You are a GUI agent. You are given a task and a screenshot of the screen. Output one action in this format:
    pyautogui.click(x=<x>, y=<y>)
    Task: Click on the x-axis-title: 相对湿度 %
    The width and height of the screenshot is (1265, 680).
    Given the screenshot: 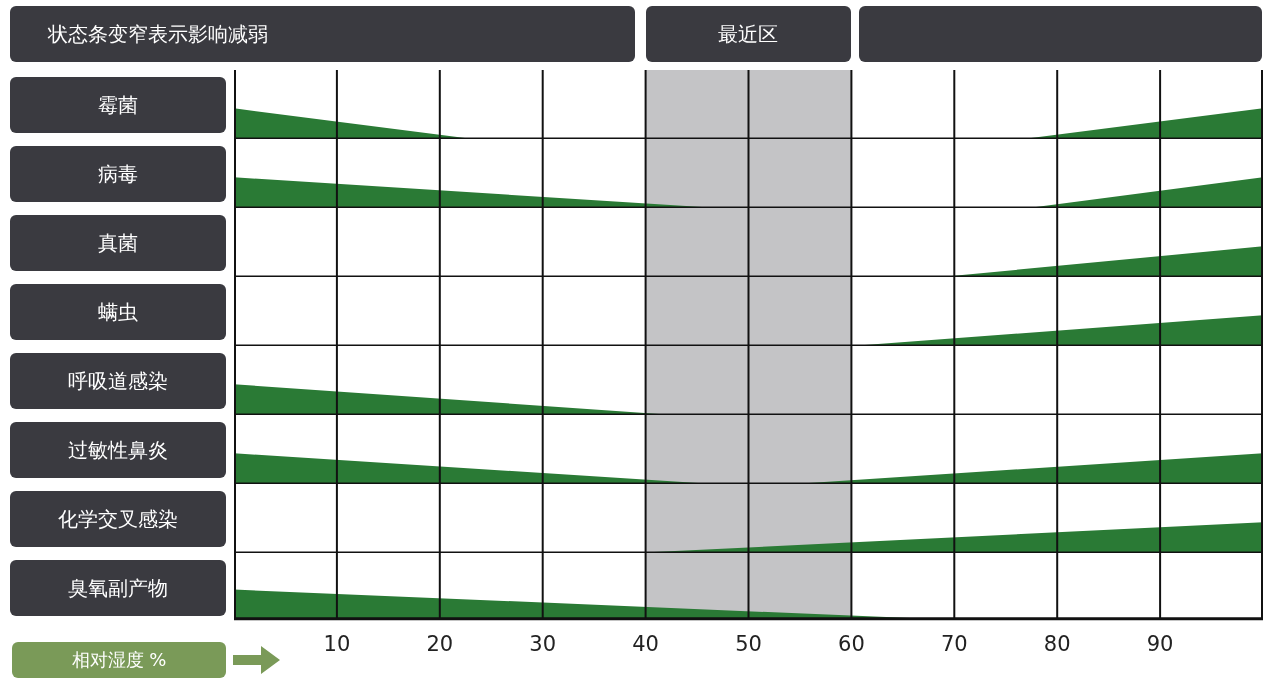 What is the action you would take?
    pyautogui.click(x=119, y=660)
    